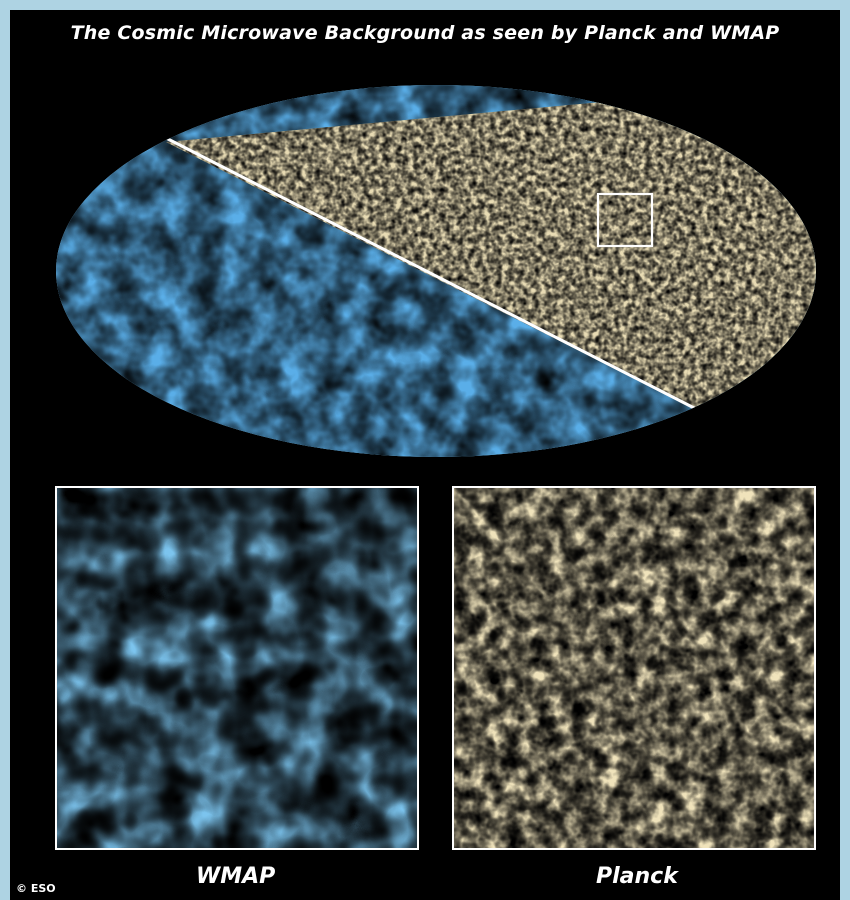 Image resolution: width=850 pixels, height=900 pixels. Describe the element at coordinates (36, 888) in the screenshot. I see `credit-text: © ESO` at that location.